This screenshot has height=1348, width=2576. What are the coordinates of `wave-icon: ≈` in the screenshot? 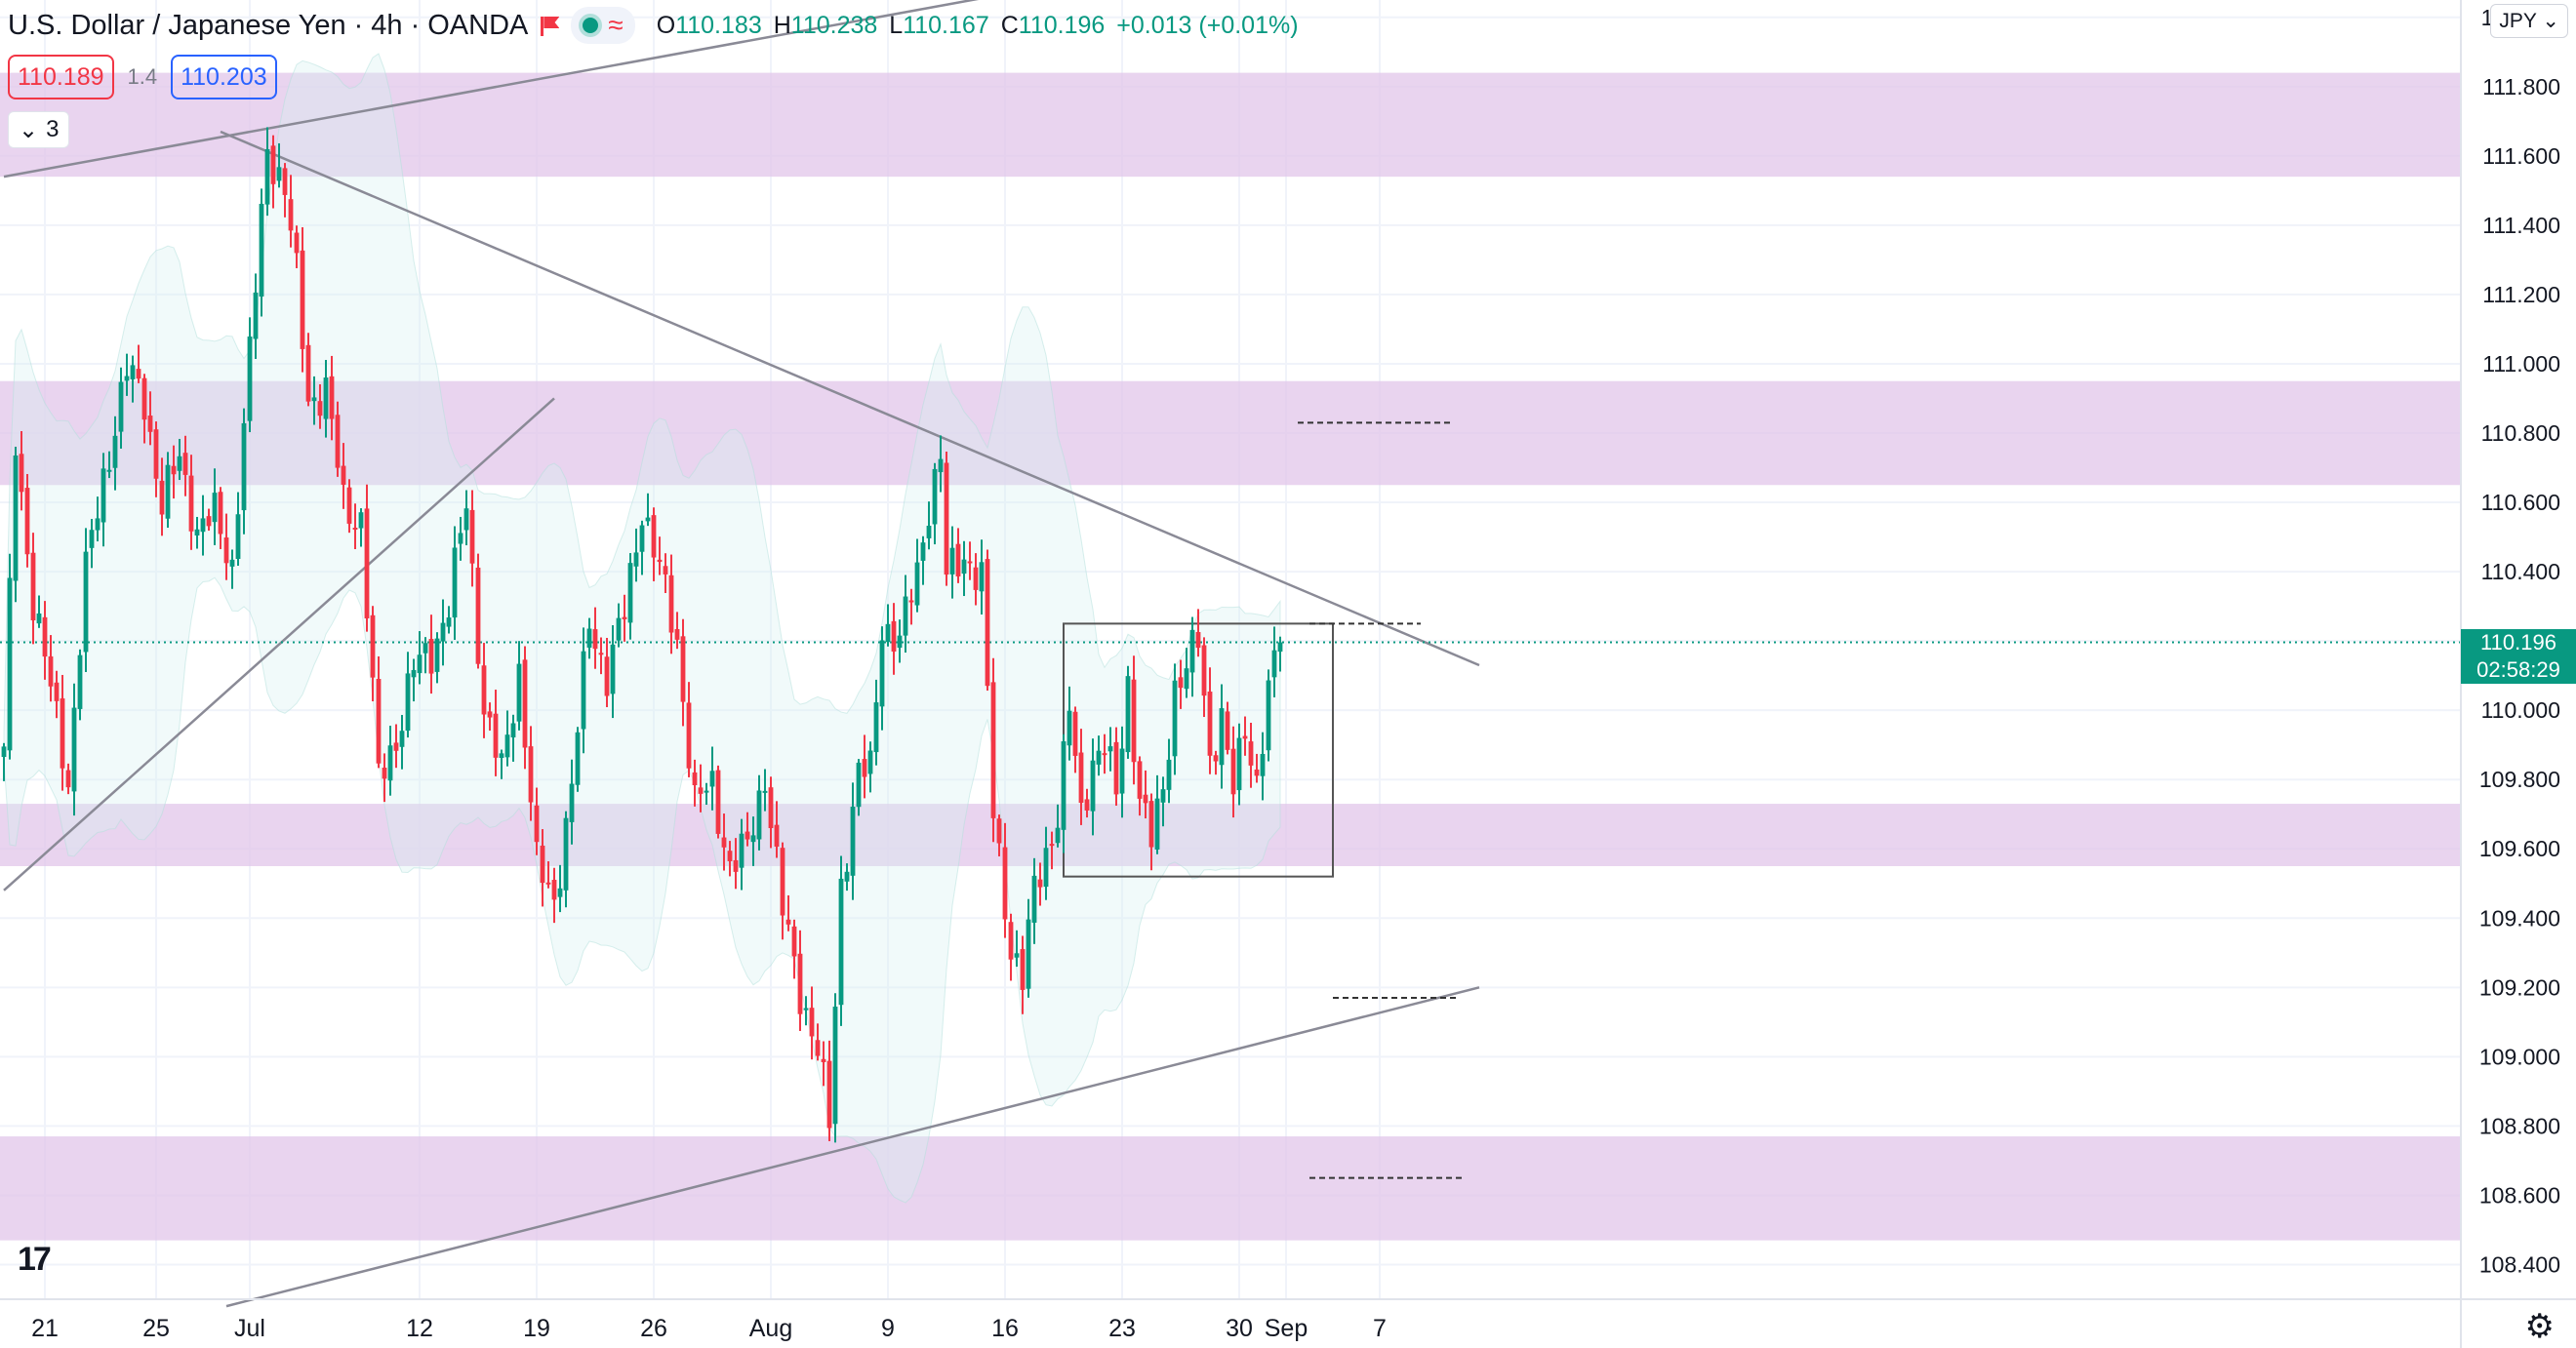 It's located at (616, 25).